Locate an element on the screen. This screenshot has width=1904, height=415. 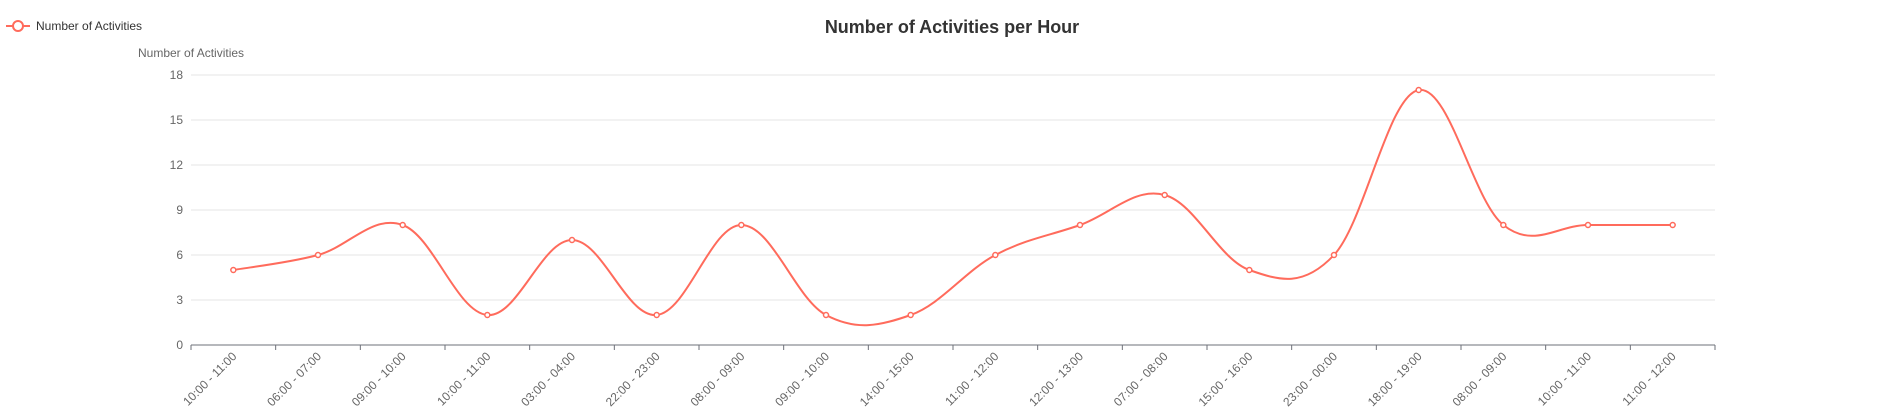
y-tick-label: 0 is located at coordinates (179, 345).